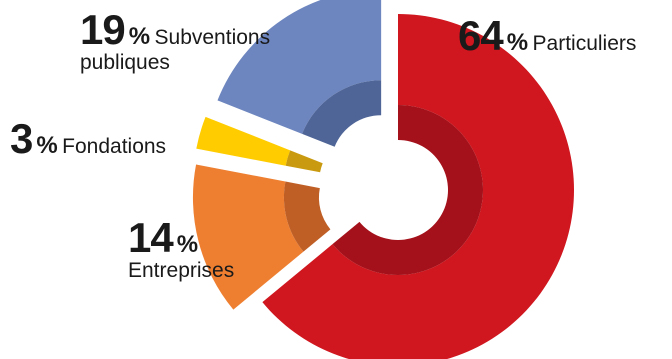 The image size is (672, 359). What do you see at coordinates (212, 37) in the screenshot?
I see `subventions-name-line1: Subventions` at bounding box center [212, 37].